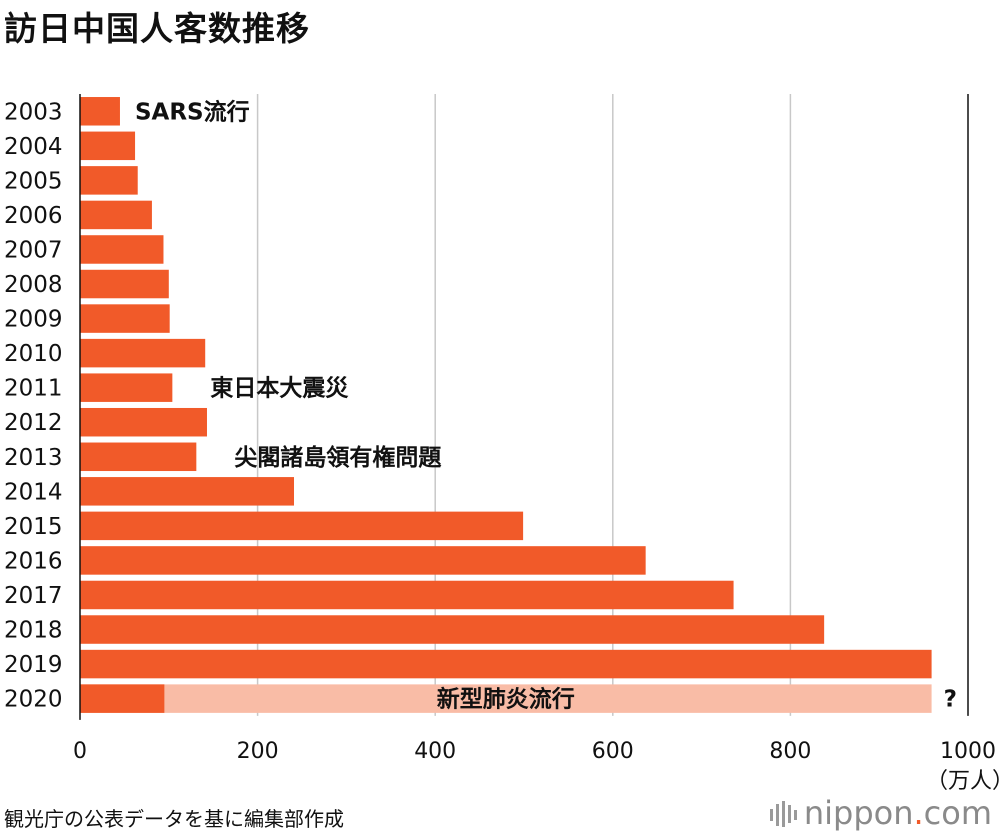 This screenshot has width=1000, height=836. I want to click on y-tick-label: 2015, so click(33, 527).